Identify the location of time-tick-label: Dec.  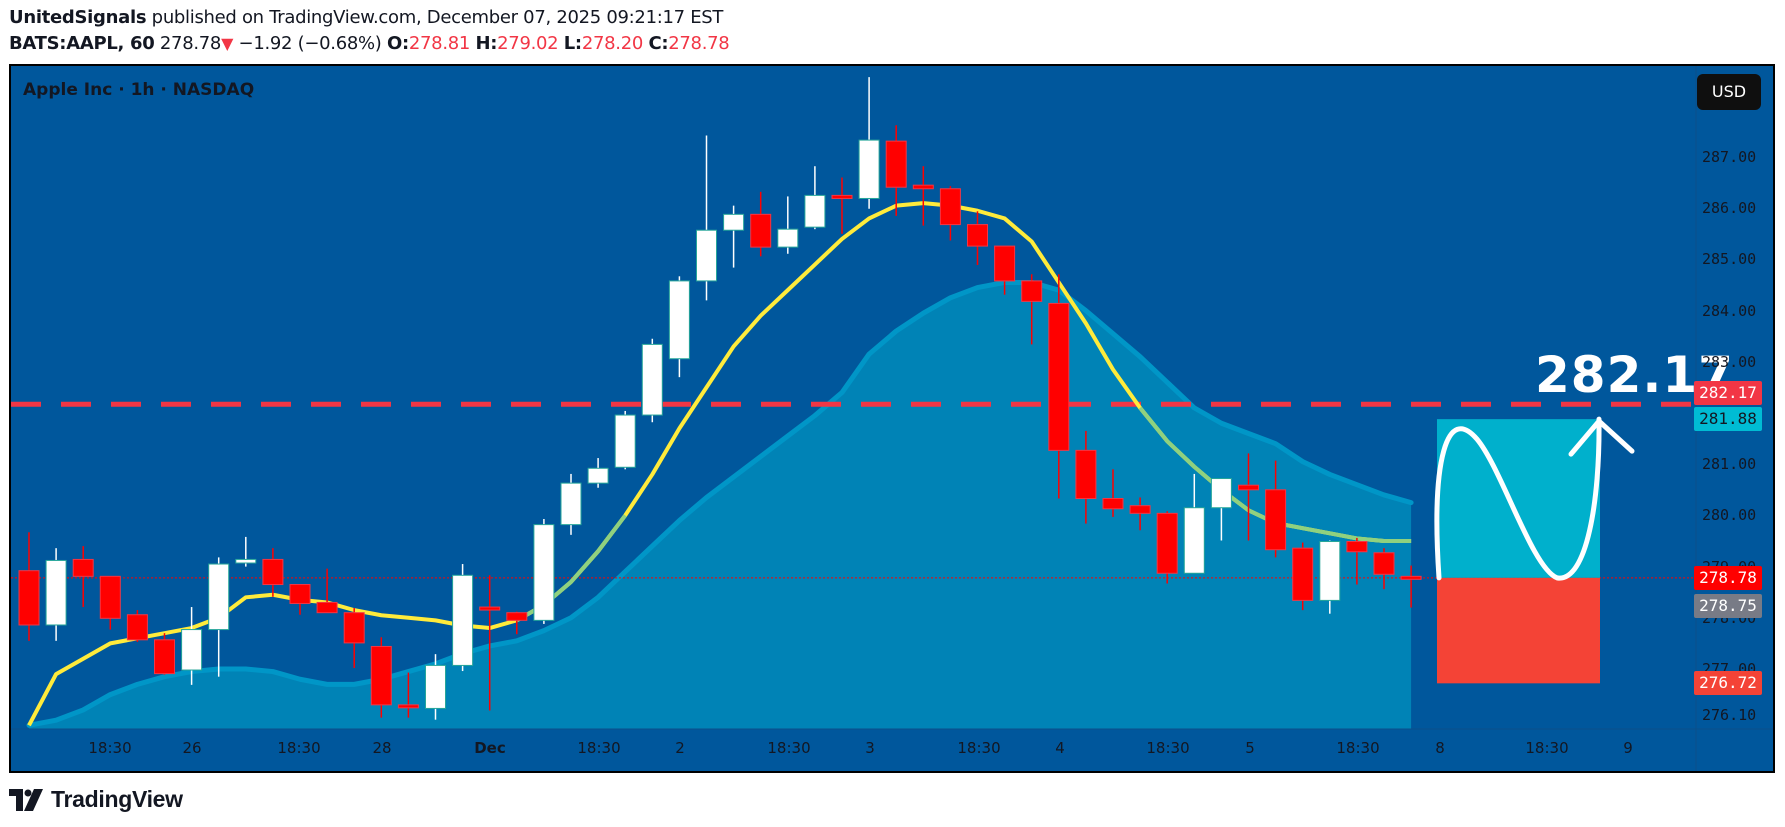
(490, 748).